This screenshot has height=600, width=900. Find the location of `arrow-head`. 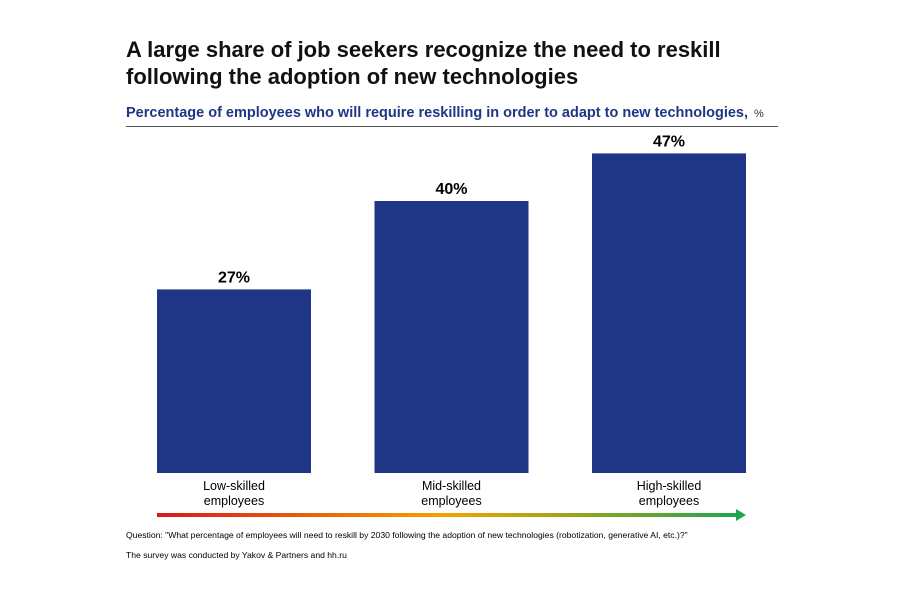

arrow-head is located at coordinates (741, 515).